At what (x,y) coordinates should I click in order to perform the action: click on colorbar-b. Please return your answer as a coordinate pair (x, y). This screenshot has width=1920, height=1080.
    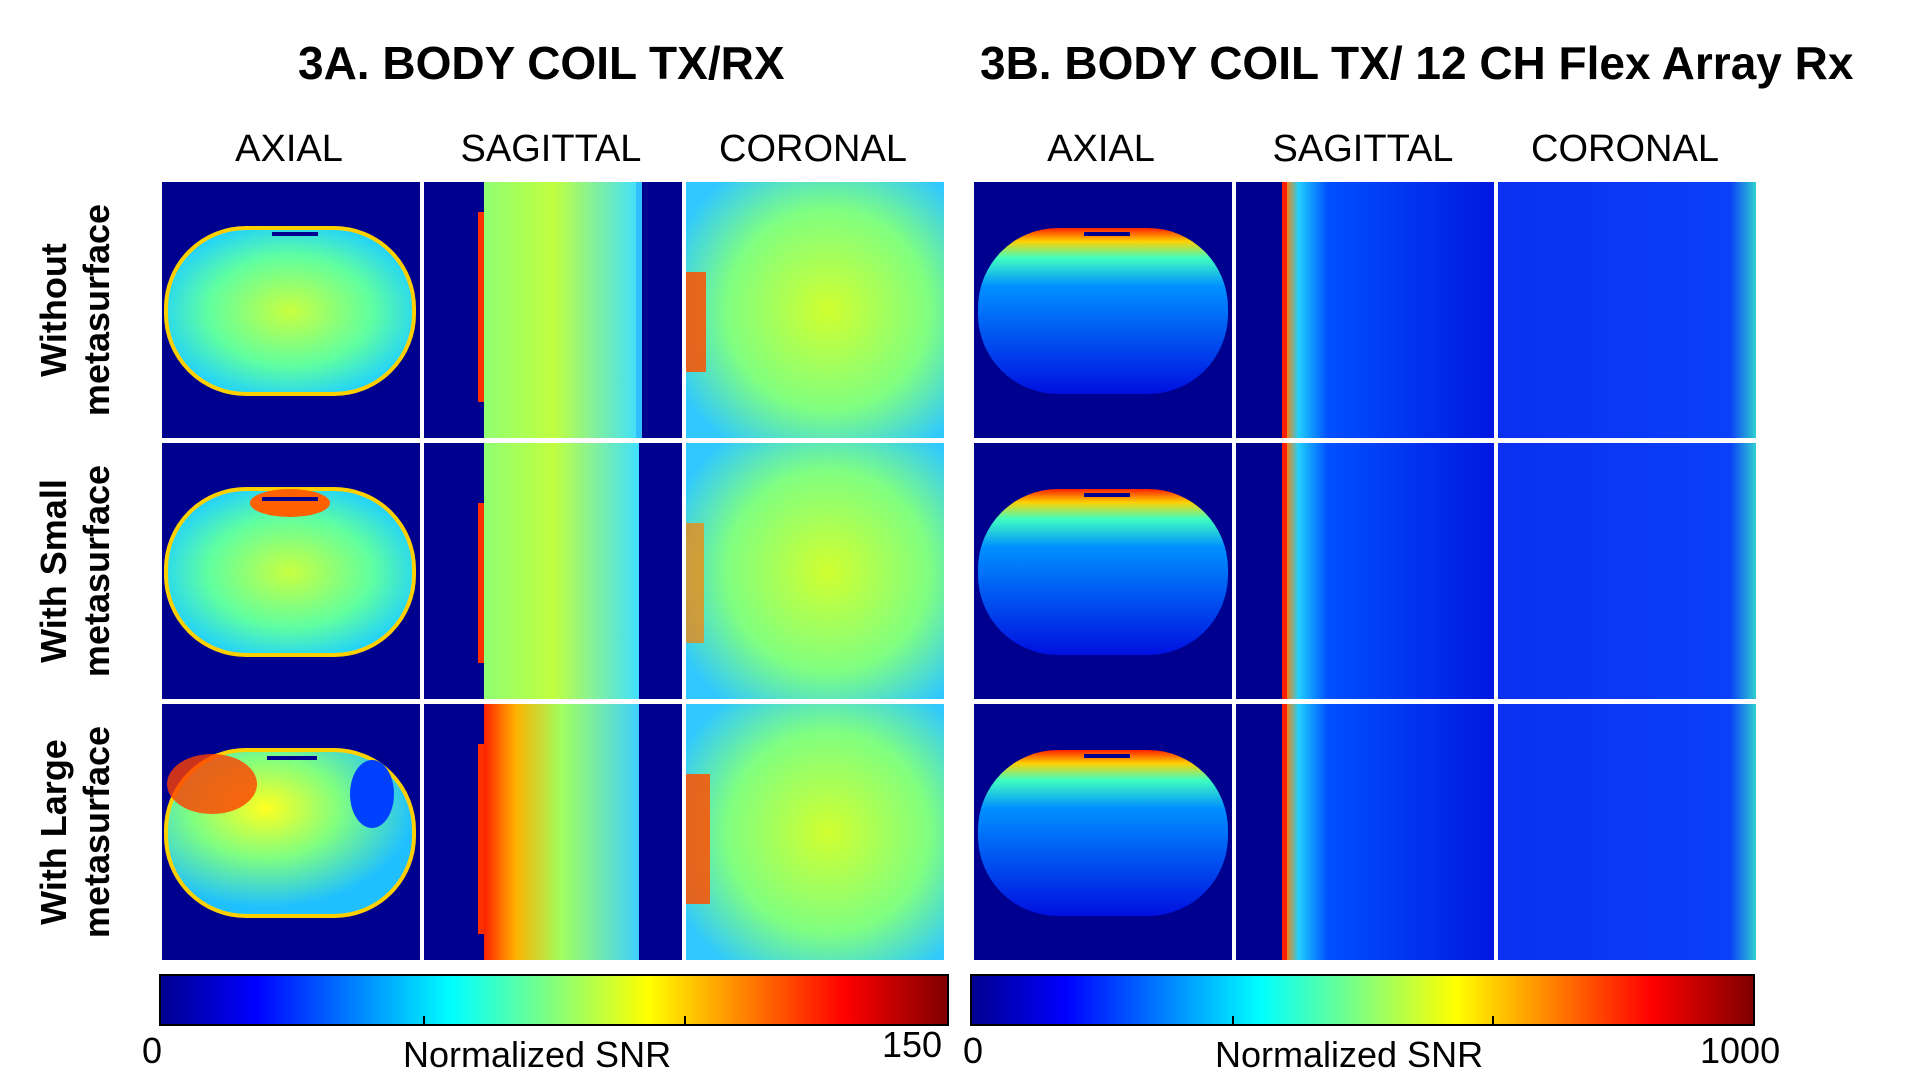
    Looking at the image, I should click on (1362, 1000).